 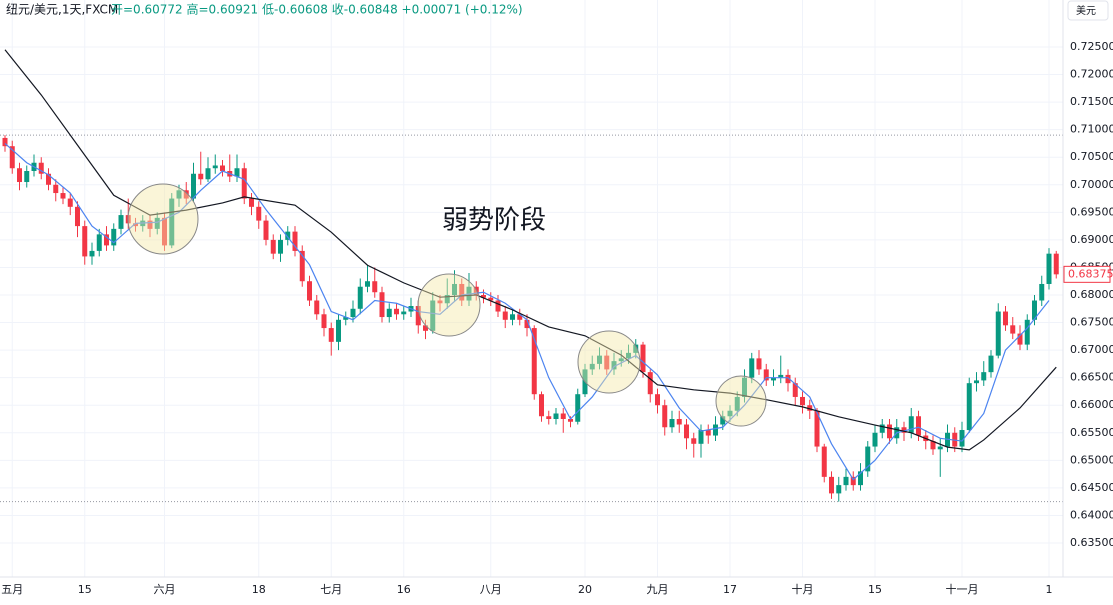 What do you see at coordinates (404, 589) in the screenshot?
I see `x-tick-label: 16` at bounding box center [404, 589].